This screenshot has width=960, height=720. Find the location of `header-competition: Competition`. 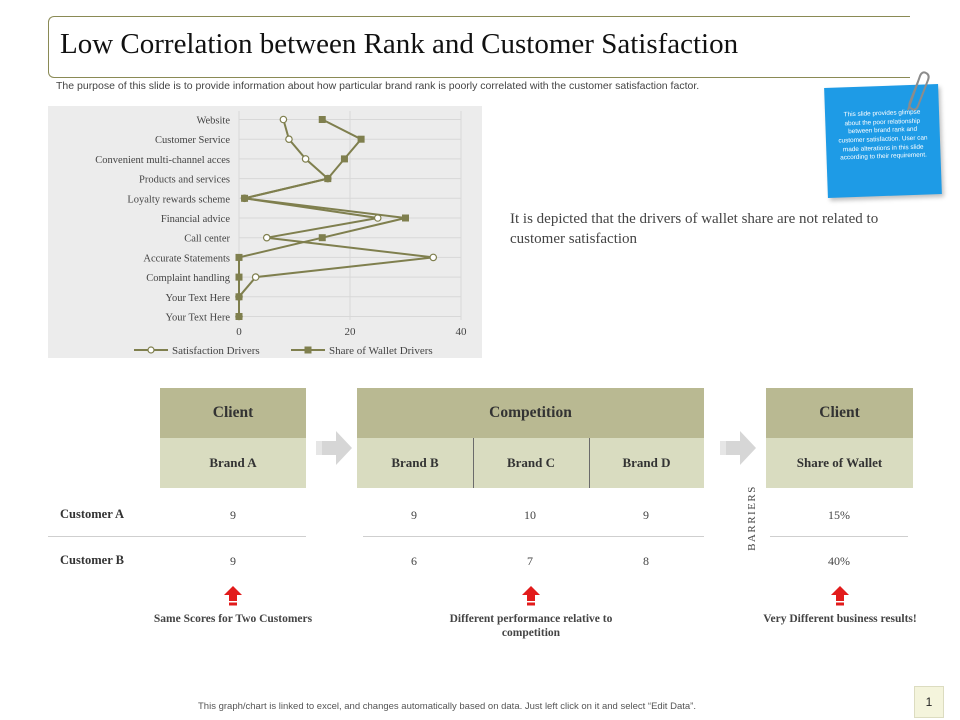

header-competition: Competition is located at coordinates (530, 413).